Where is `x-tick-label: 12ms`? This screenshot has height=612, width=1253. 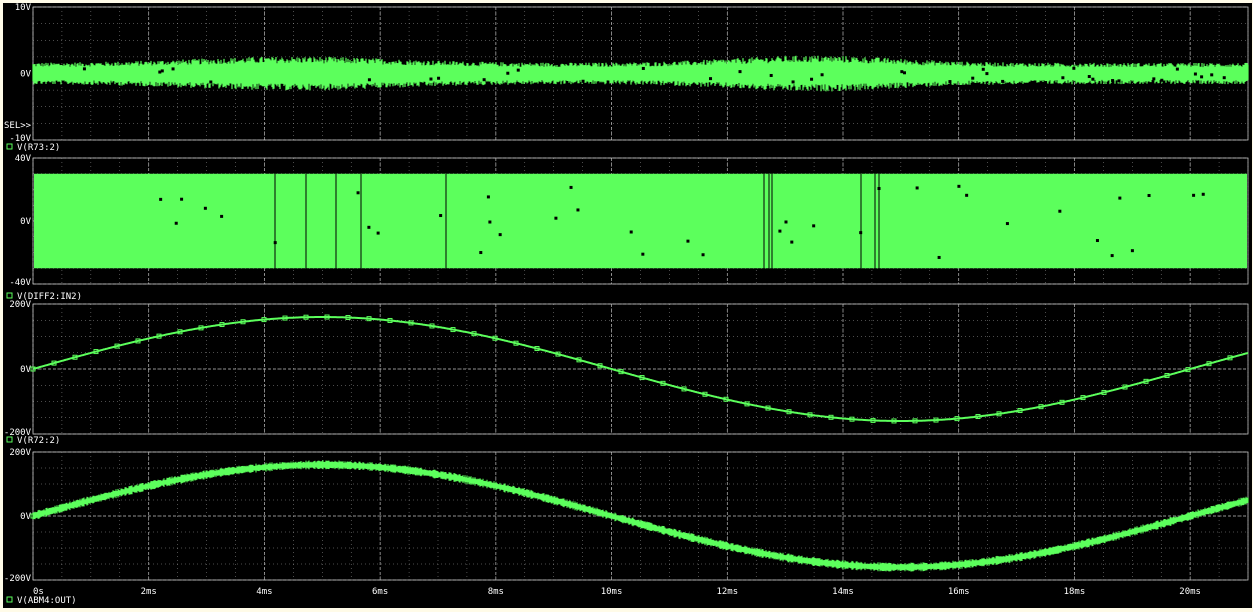 x-tick-label: 12ms is located at coordinates (727, 592).